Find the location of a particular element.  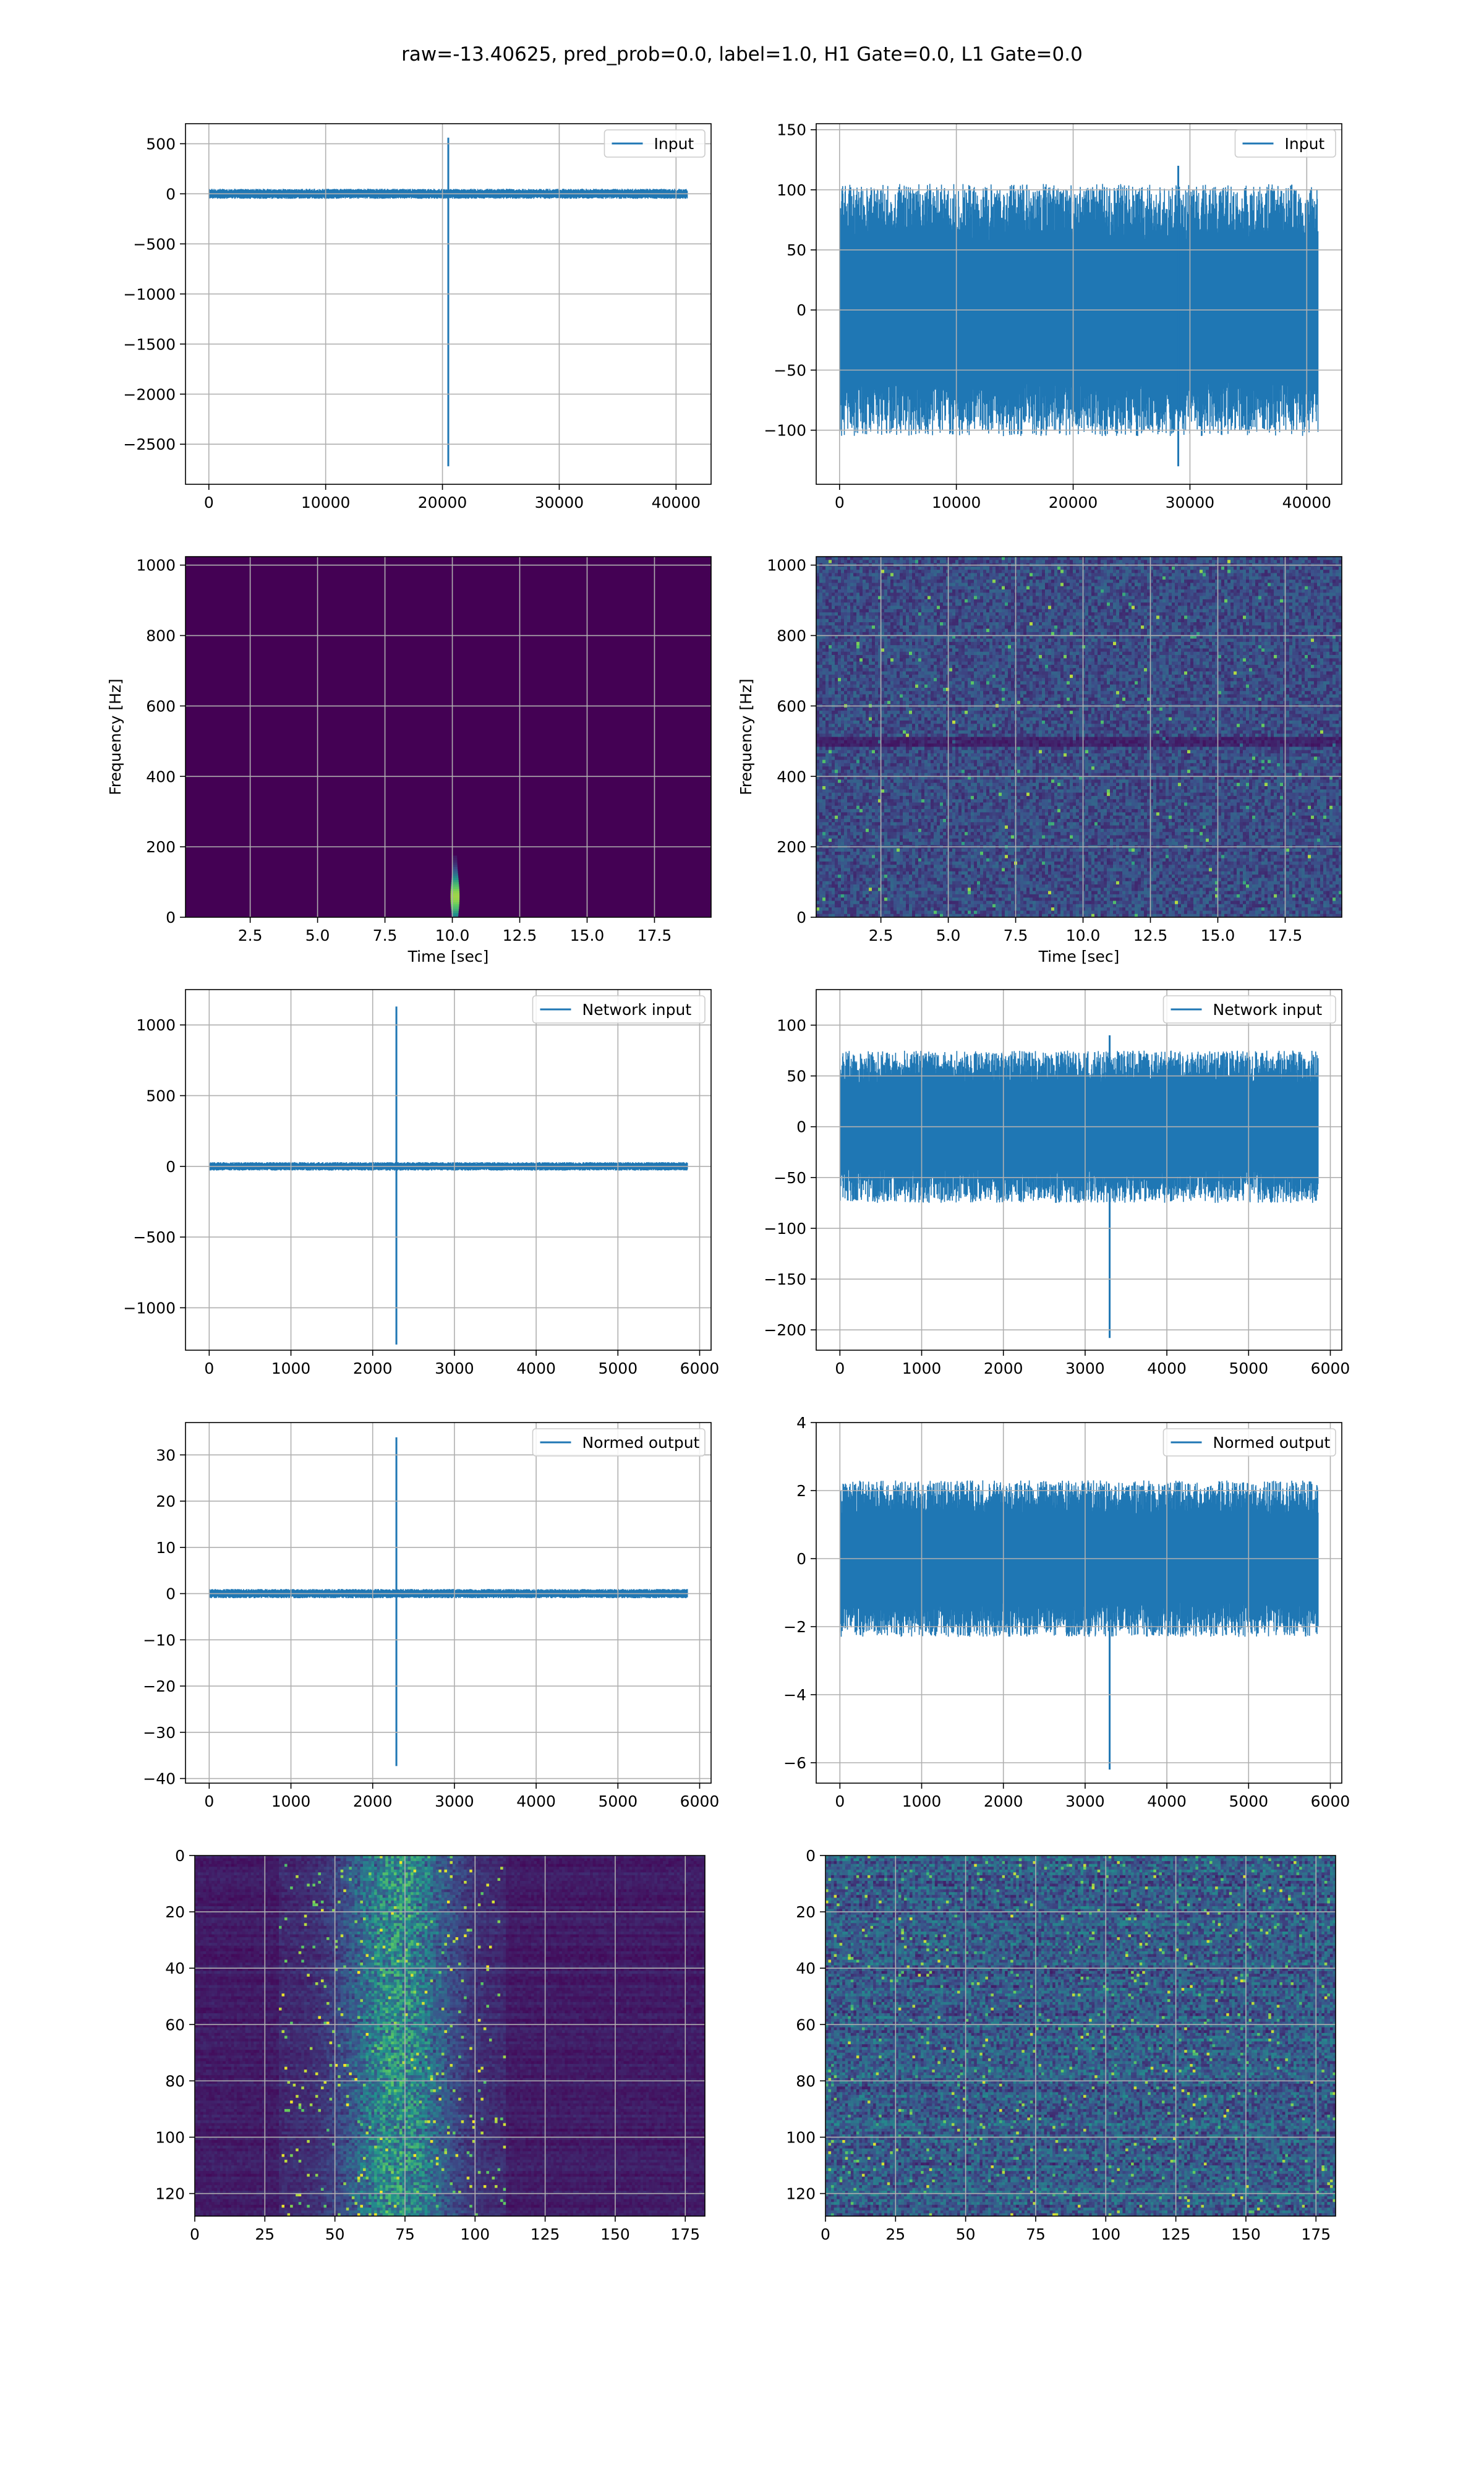

hot-spot-cell is located at coordinates (455, 868).